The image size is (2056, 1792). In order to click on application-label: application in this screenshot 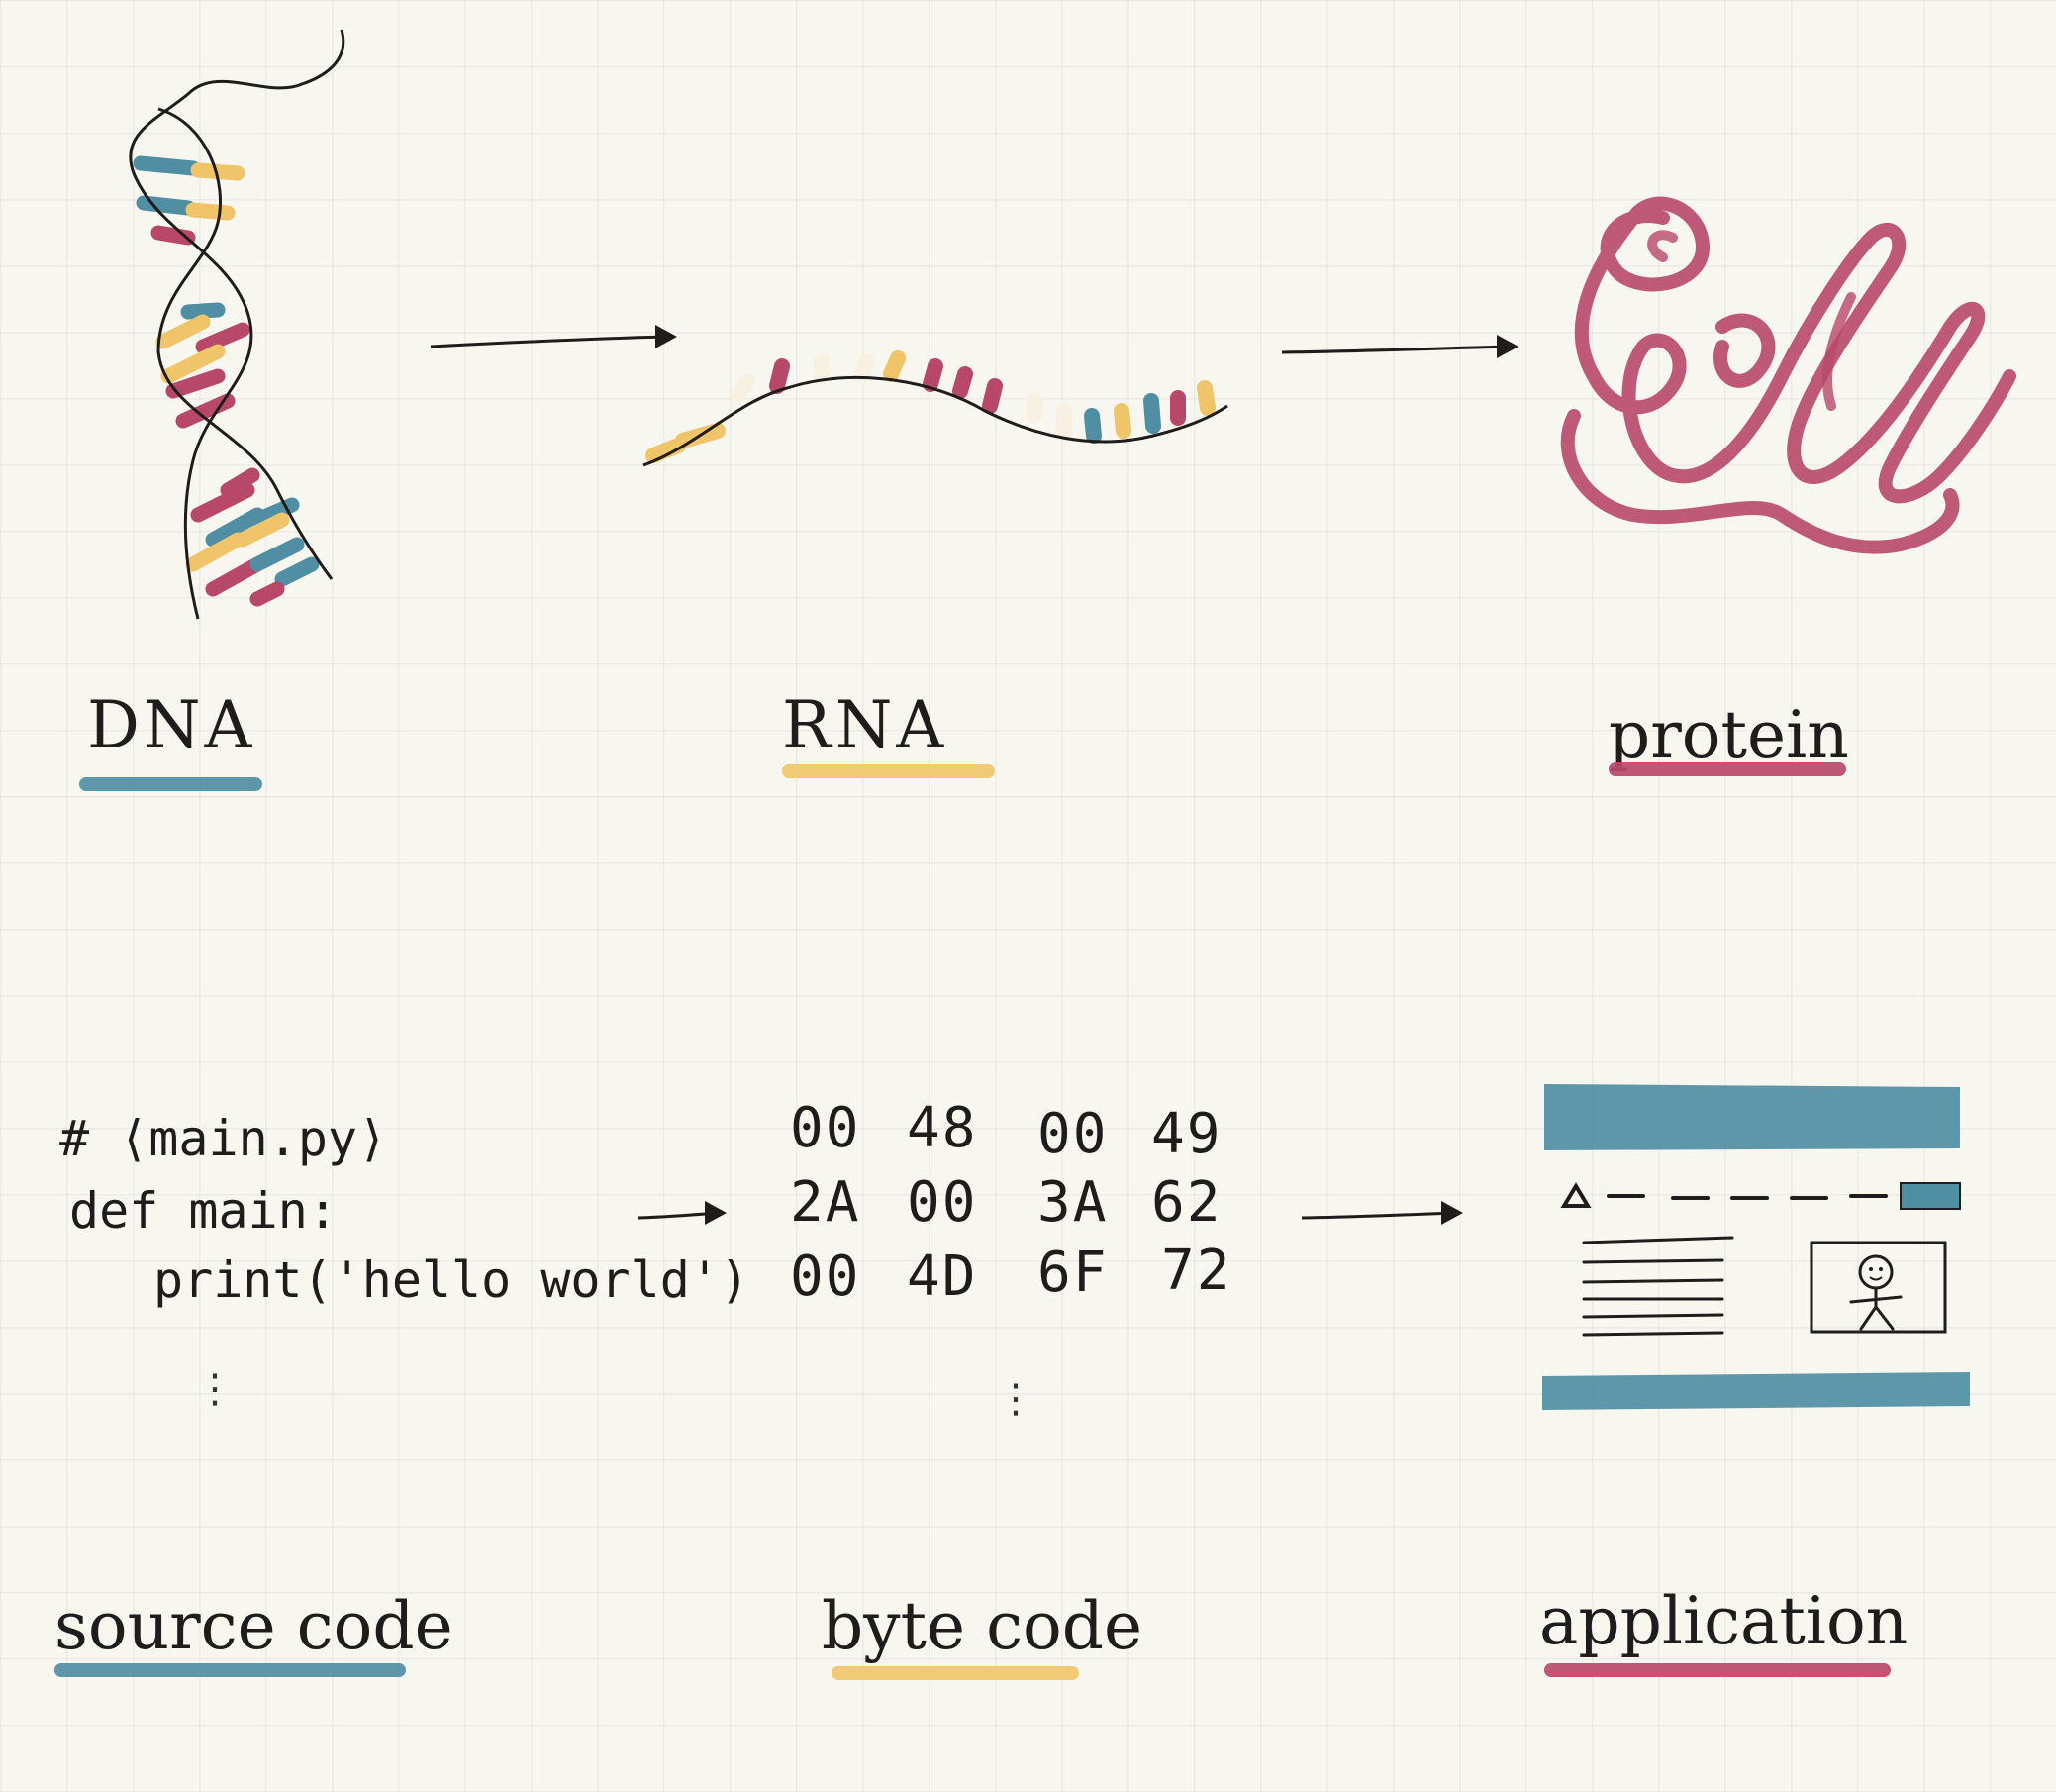, I will do `click(1724, 1621)`.